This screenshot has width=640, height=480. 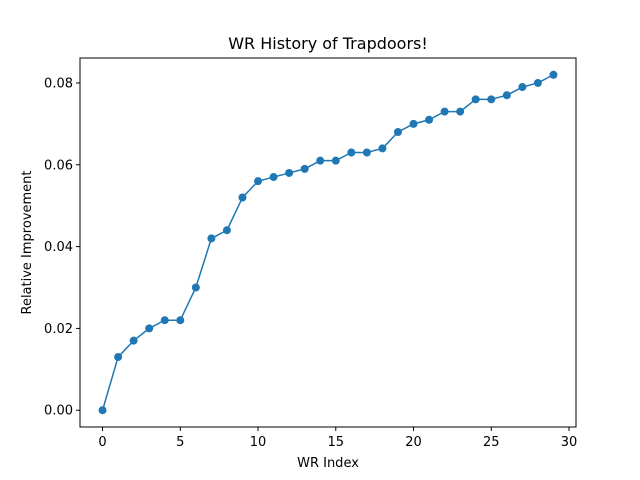 I want to click on chart-title: WR History of Trapdoors!, so click(x=328, y=43).